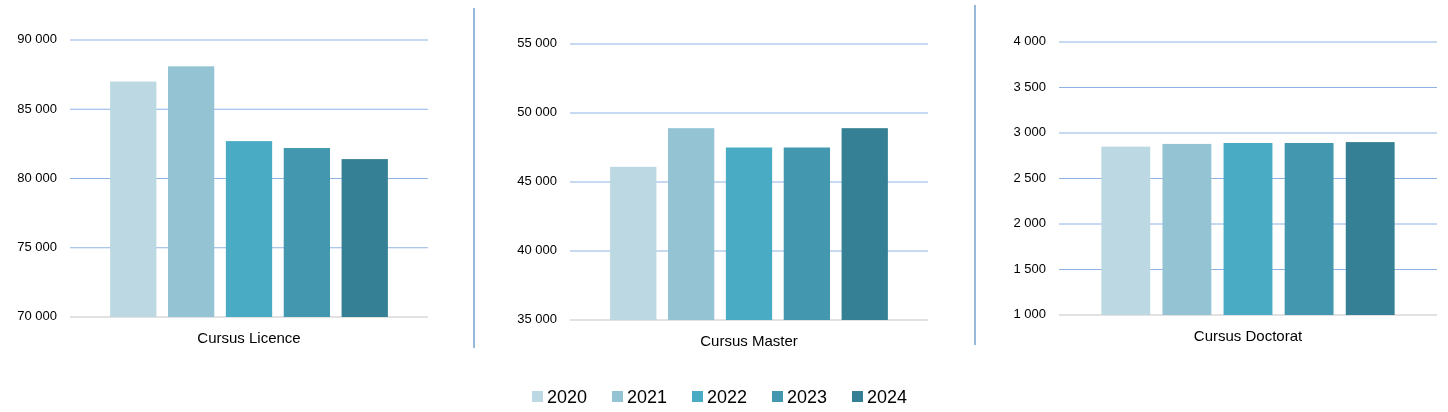  What do you see at coordinates (647, 396) in the screenshot?
I see `legend-label: 2021` at bounding box center [647, 396].